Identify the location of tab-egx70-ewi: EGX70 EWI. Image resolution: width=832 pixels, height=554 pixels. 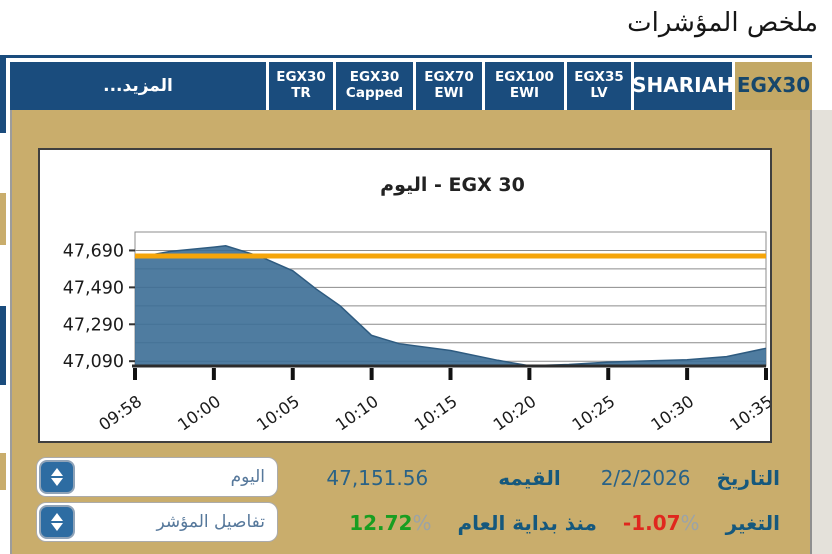
(449, 86).